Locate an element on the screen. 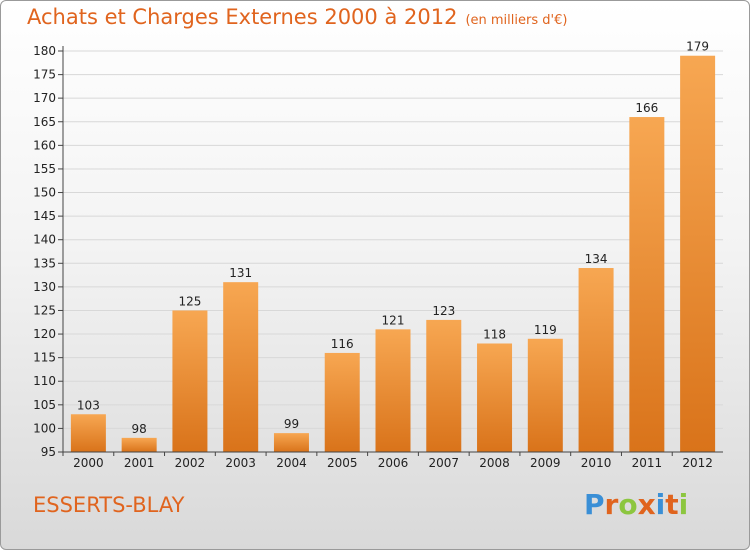 The height and width of the screenshot is (550, 750). y-tick-label: 100 is located at coordinates (44, 428).